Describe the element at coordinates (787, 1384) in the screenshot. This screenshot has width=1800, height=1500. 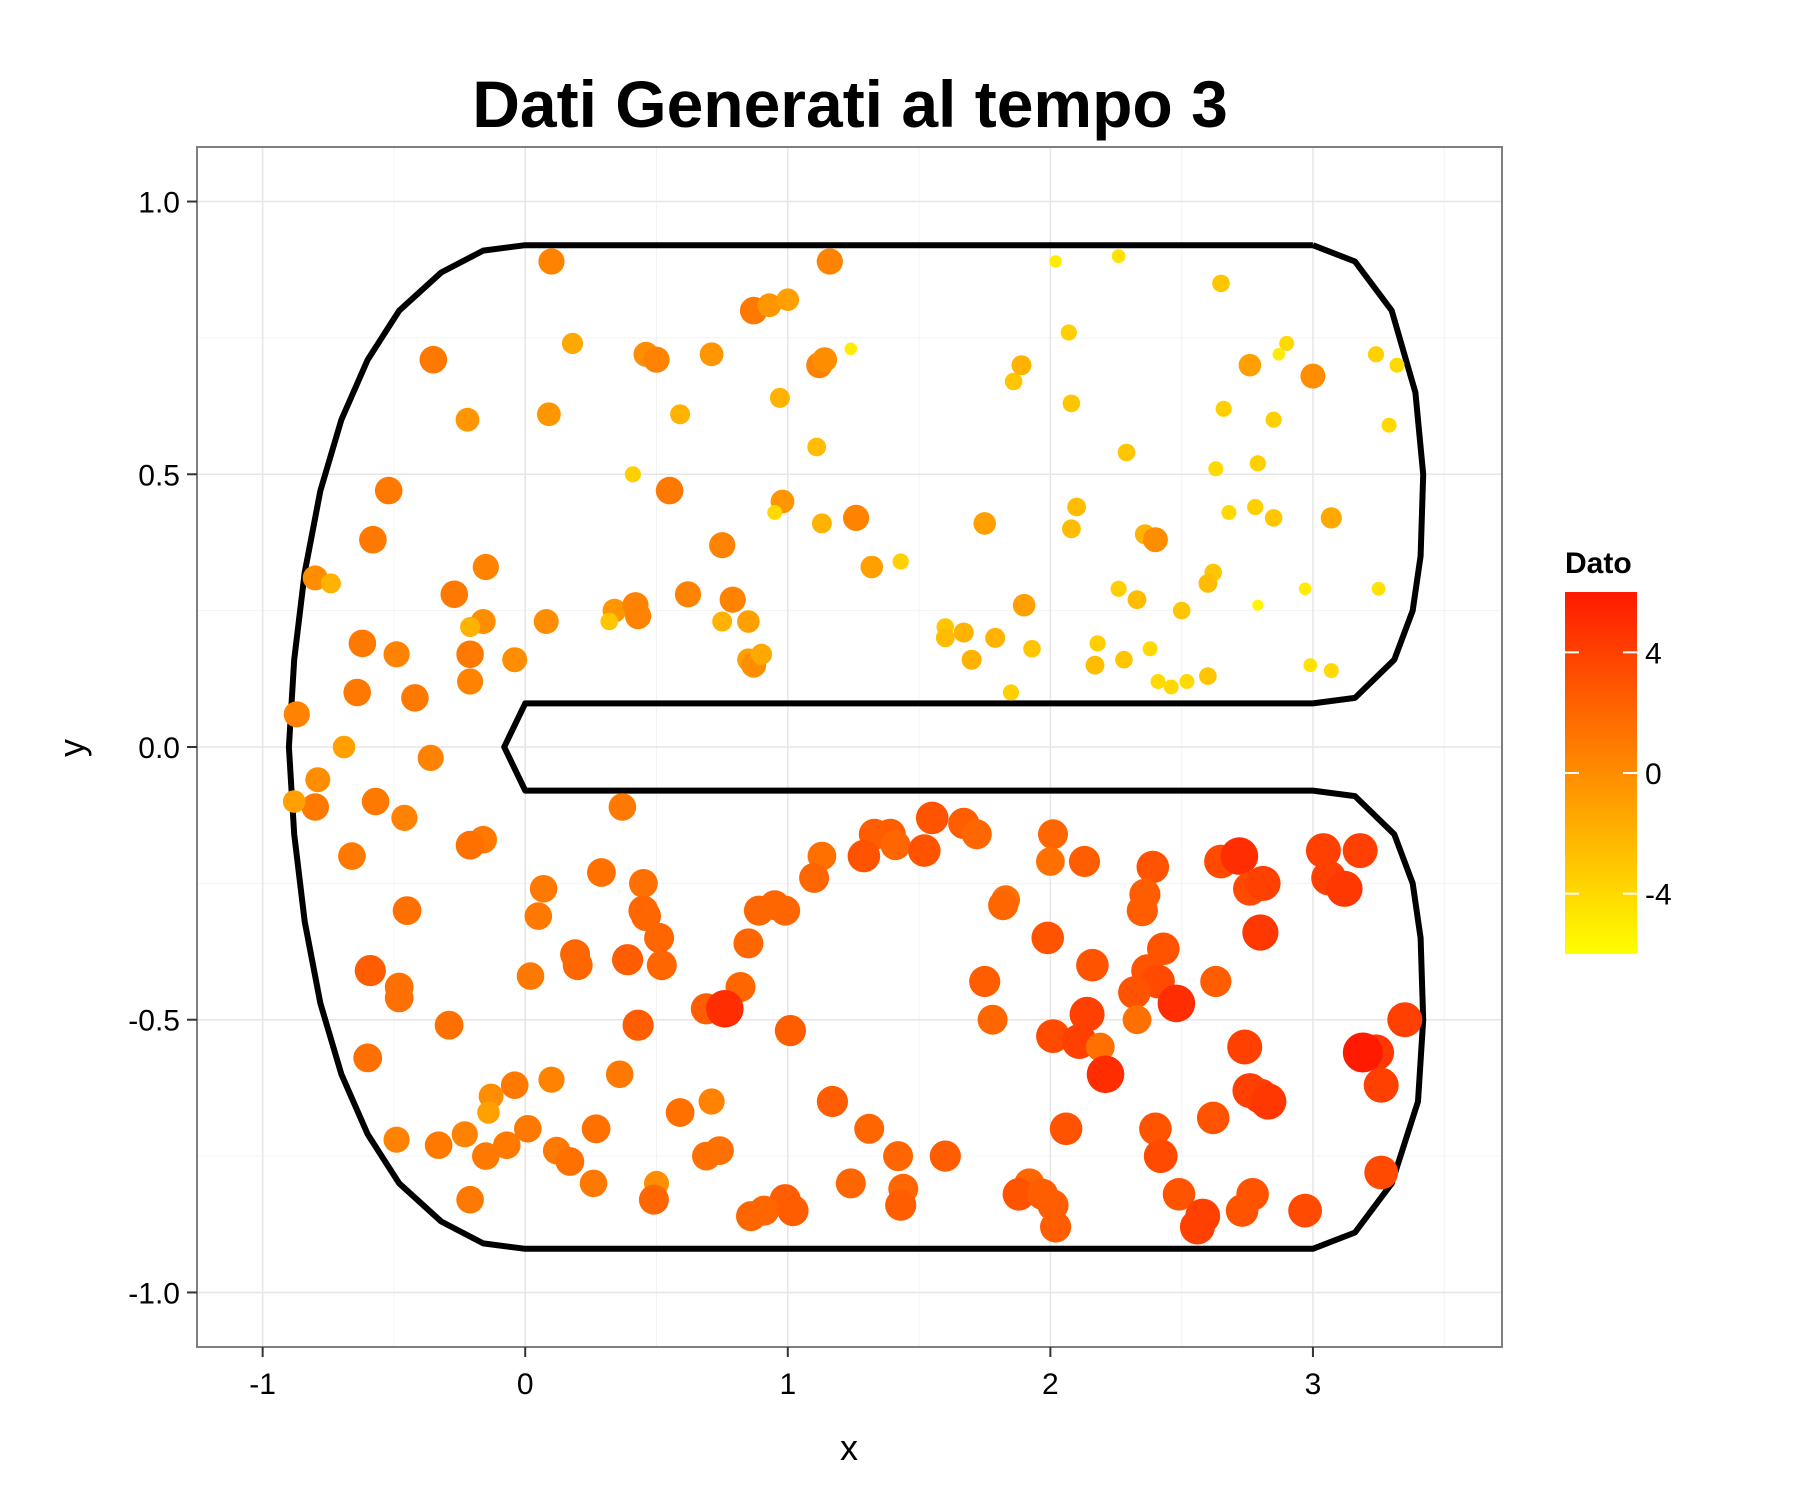
I see `x-tick-label: 1` at that location.